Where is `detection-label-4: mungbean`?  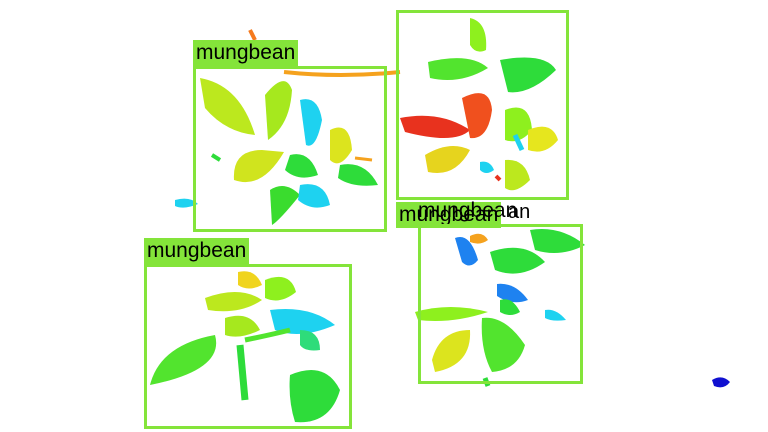 detection-label-4: mungbean is located at coordinates (468, 210).